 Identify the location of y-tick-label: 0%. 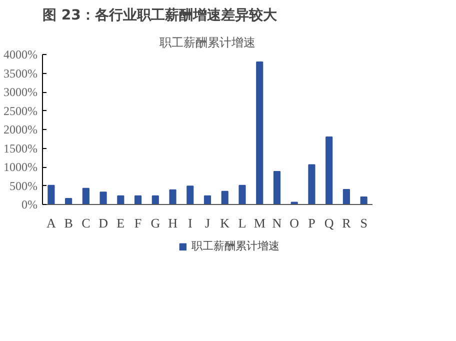
(30, 205).